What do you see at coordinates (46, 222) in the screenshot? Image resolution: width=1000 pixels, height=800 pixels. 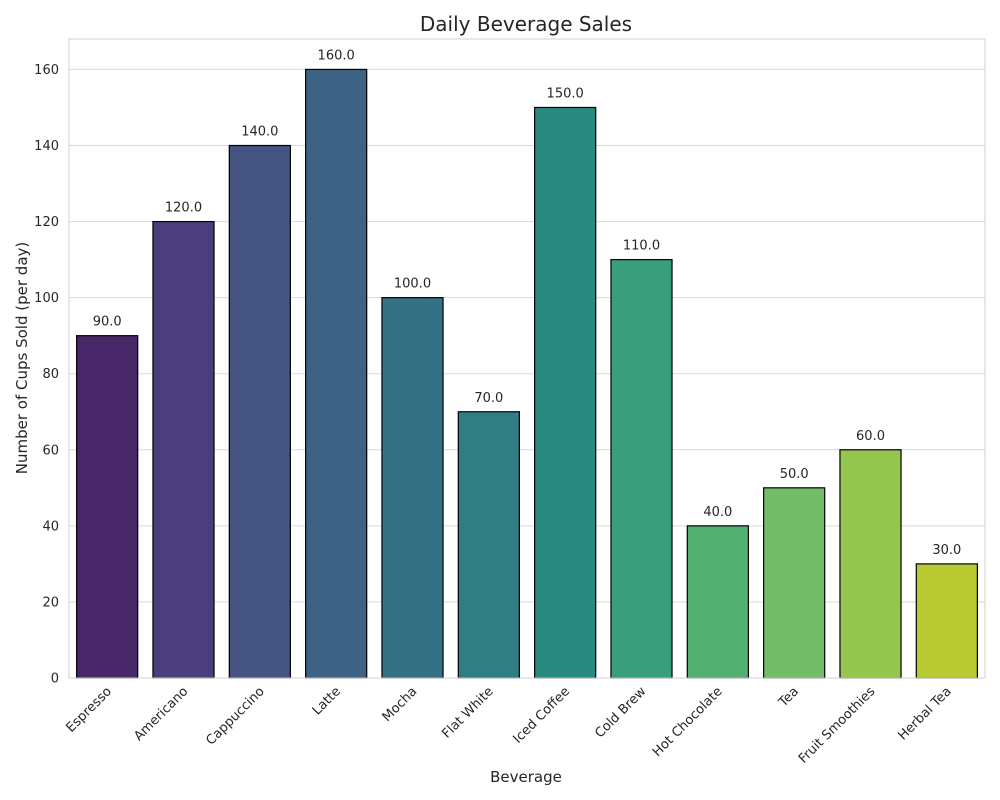 I see `y-tick-label: 120` at bounding box center [46, 222].